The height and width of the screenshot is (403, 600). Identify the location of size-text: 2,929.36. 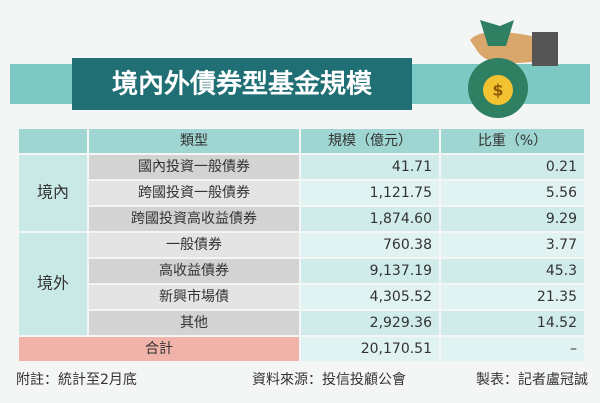
(401, 323).